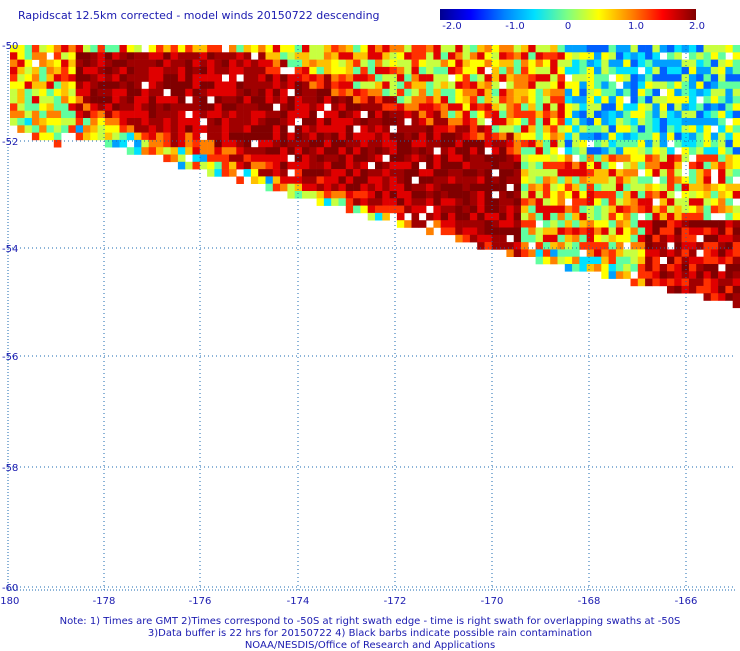  I want to click on lat-label: -54, so click(10, 249).